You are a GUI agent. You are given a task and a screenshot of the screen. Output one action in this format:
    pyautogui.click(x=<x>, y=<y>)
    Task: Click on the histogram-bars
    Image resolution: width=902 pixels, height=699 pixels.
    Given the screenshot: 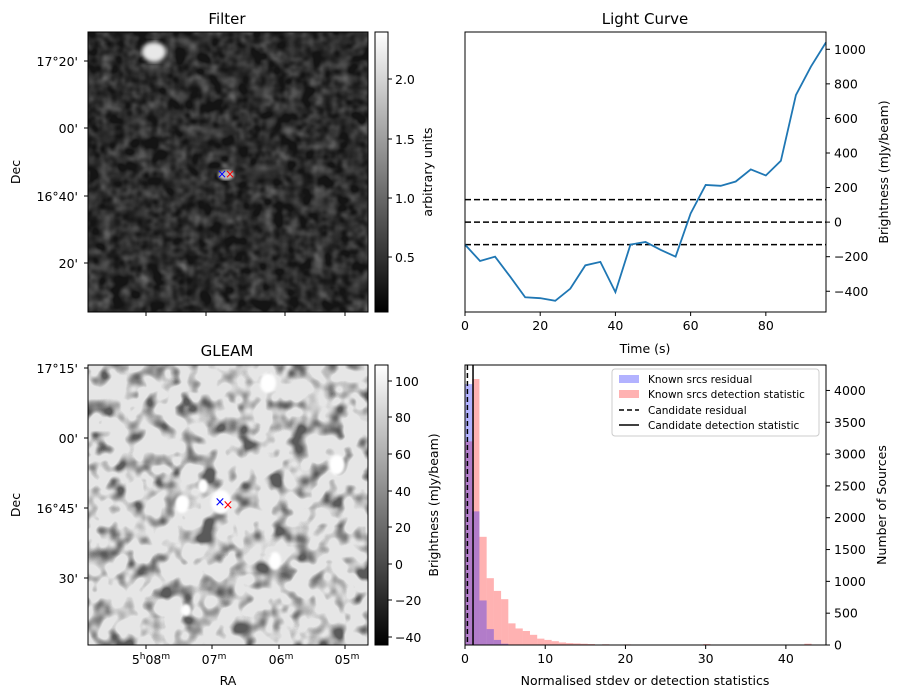 What is the action you would take?
    pyautogui.click(x=638, y=512)
    